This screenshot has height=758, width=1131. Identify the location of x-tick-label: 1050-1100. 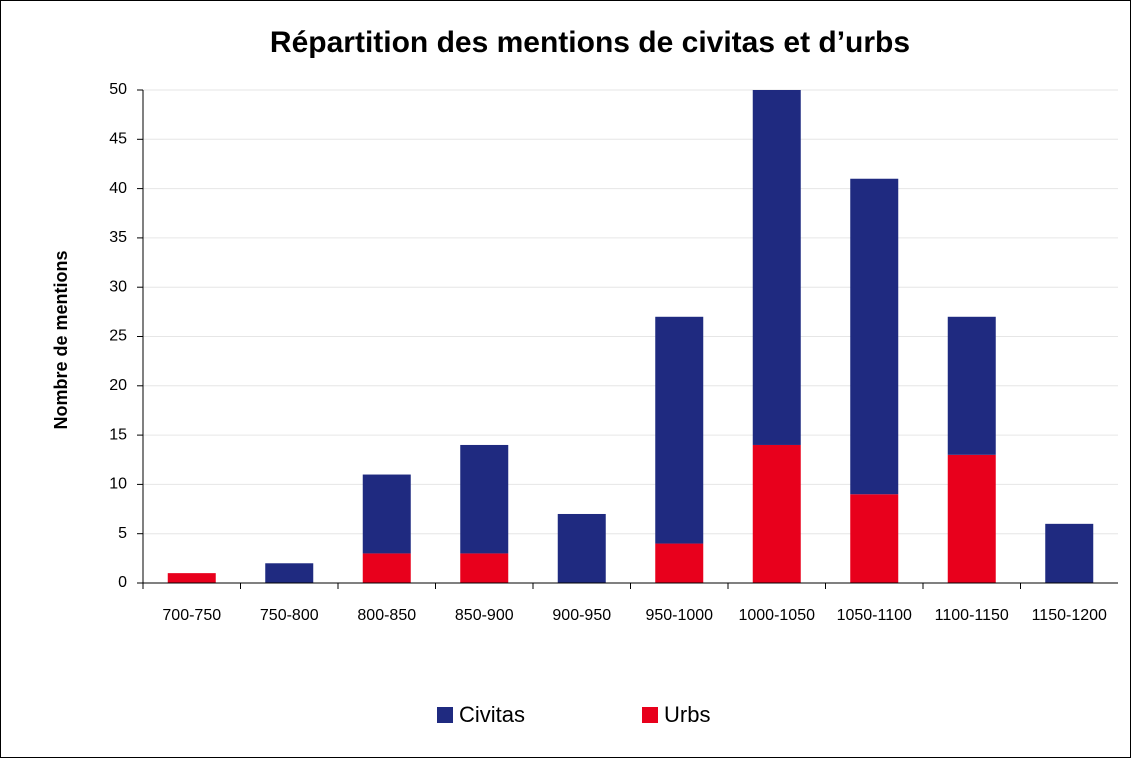
(874, 615).